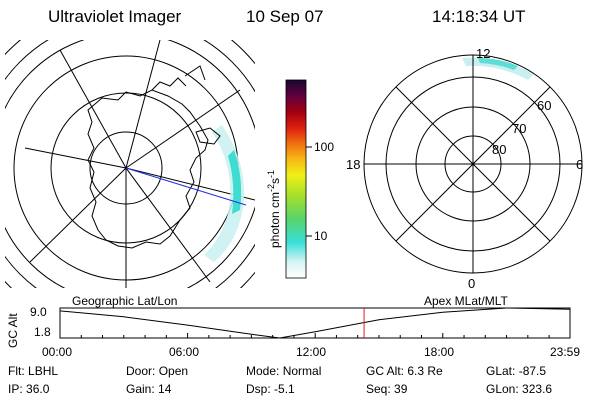 The height and width of the screenshot is (400, 600). Describe the element at coordinates (169, 84) in the screenshot. I see `coastline-peninsula` at that location.